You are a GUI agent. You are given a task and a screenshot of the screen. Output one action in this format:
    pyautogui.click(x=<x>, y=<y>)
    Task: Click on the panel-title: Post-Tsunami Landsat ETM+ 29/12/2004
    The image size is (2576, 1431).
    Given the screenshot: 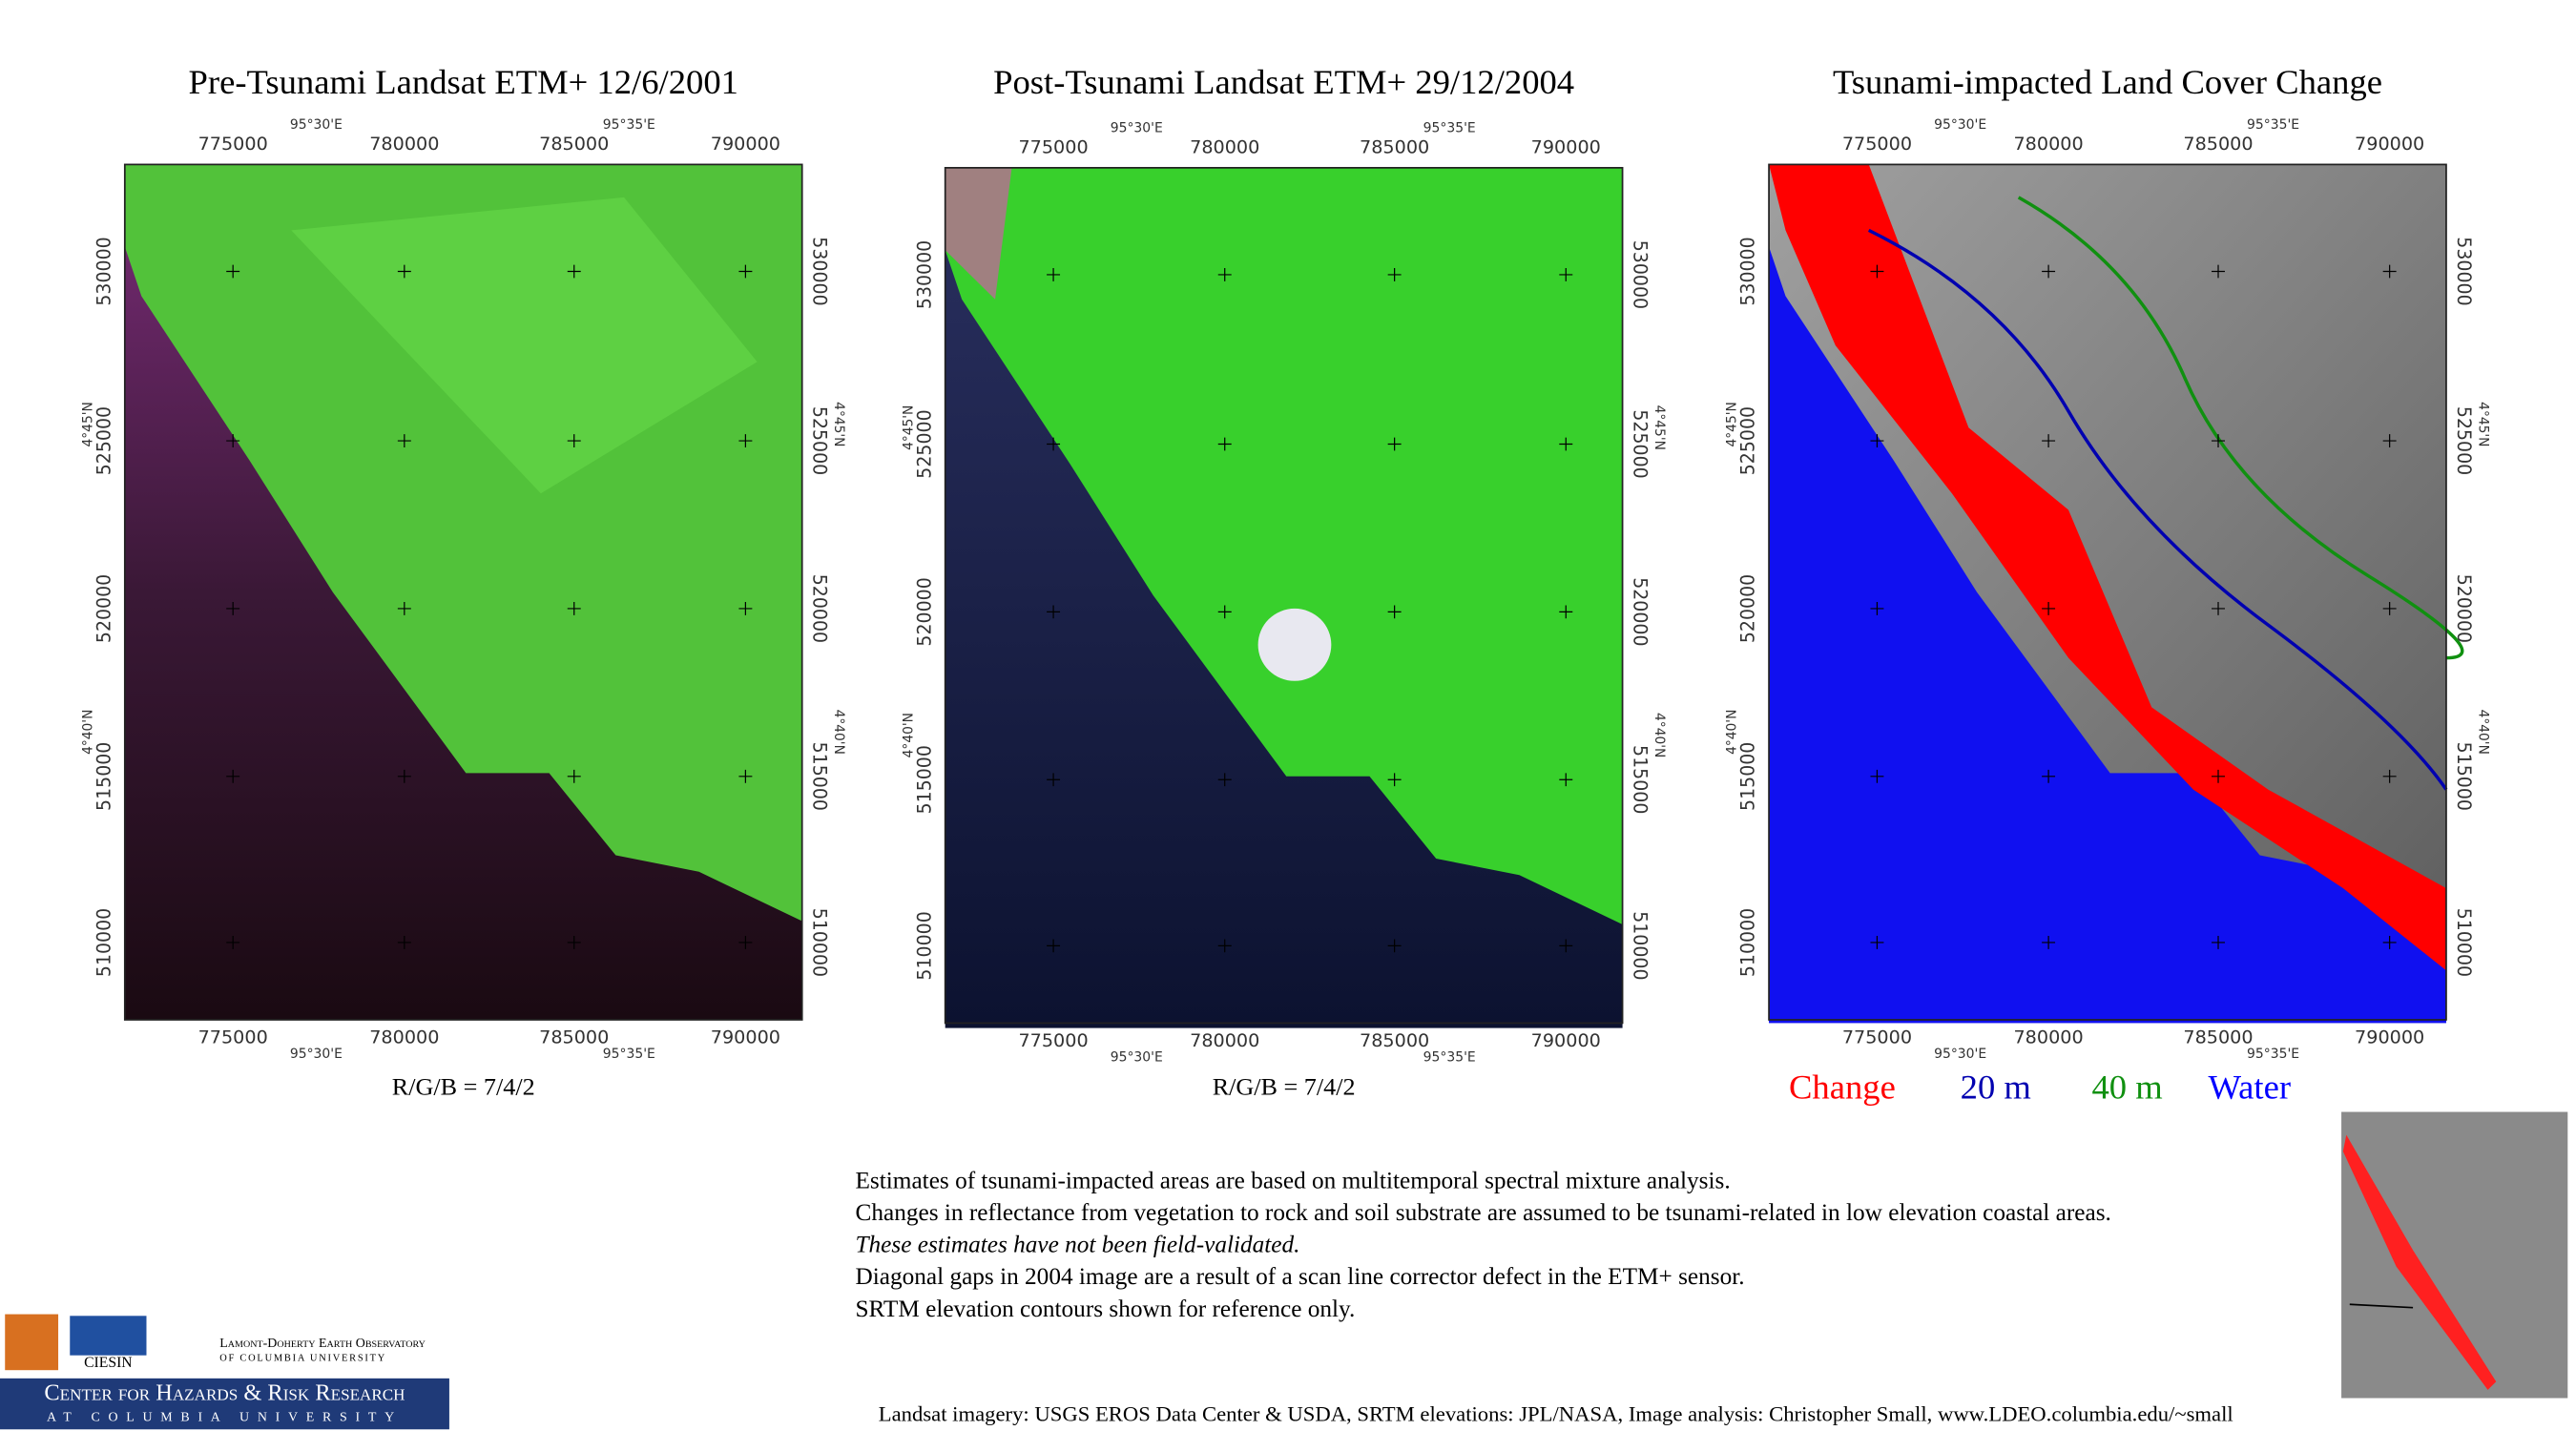 What is the action you would take?
    pyautogui.click(x=1283, y=82)
    